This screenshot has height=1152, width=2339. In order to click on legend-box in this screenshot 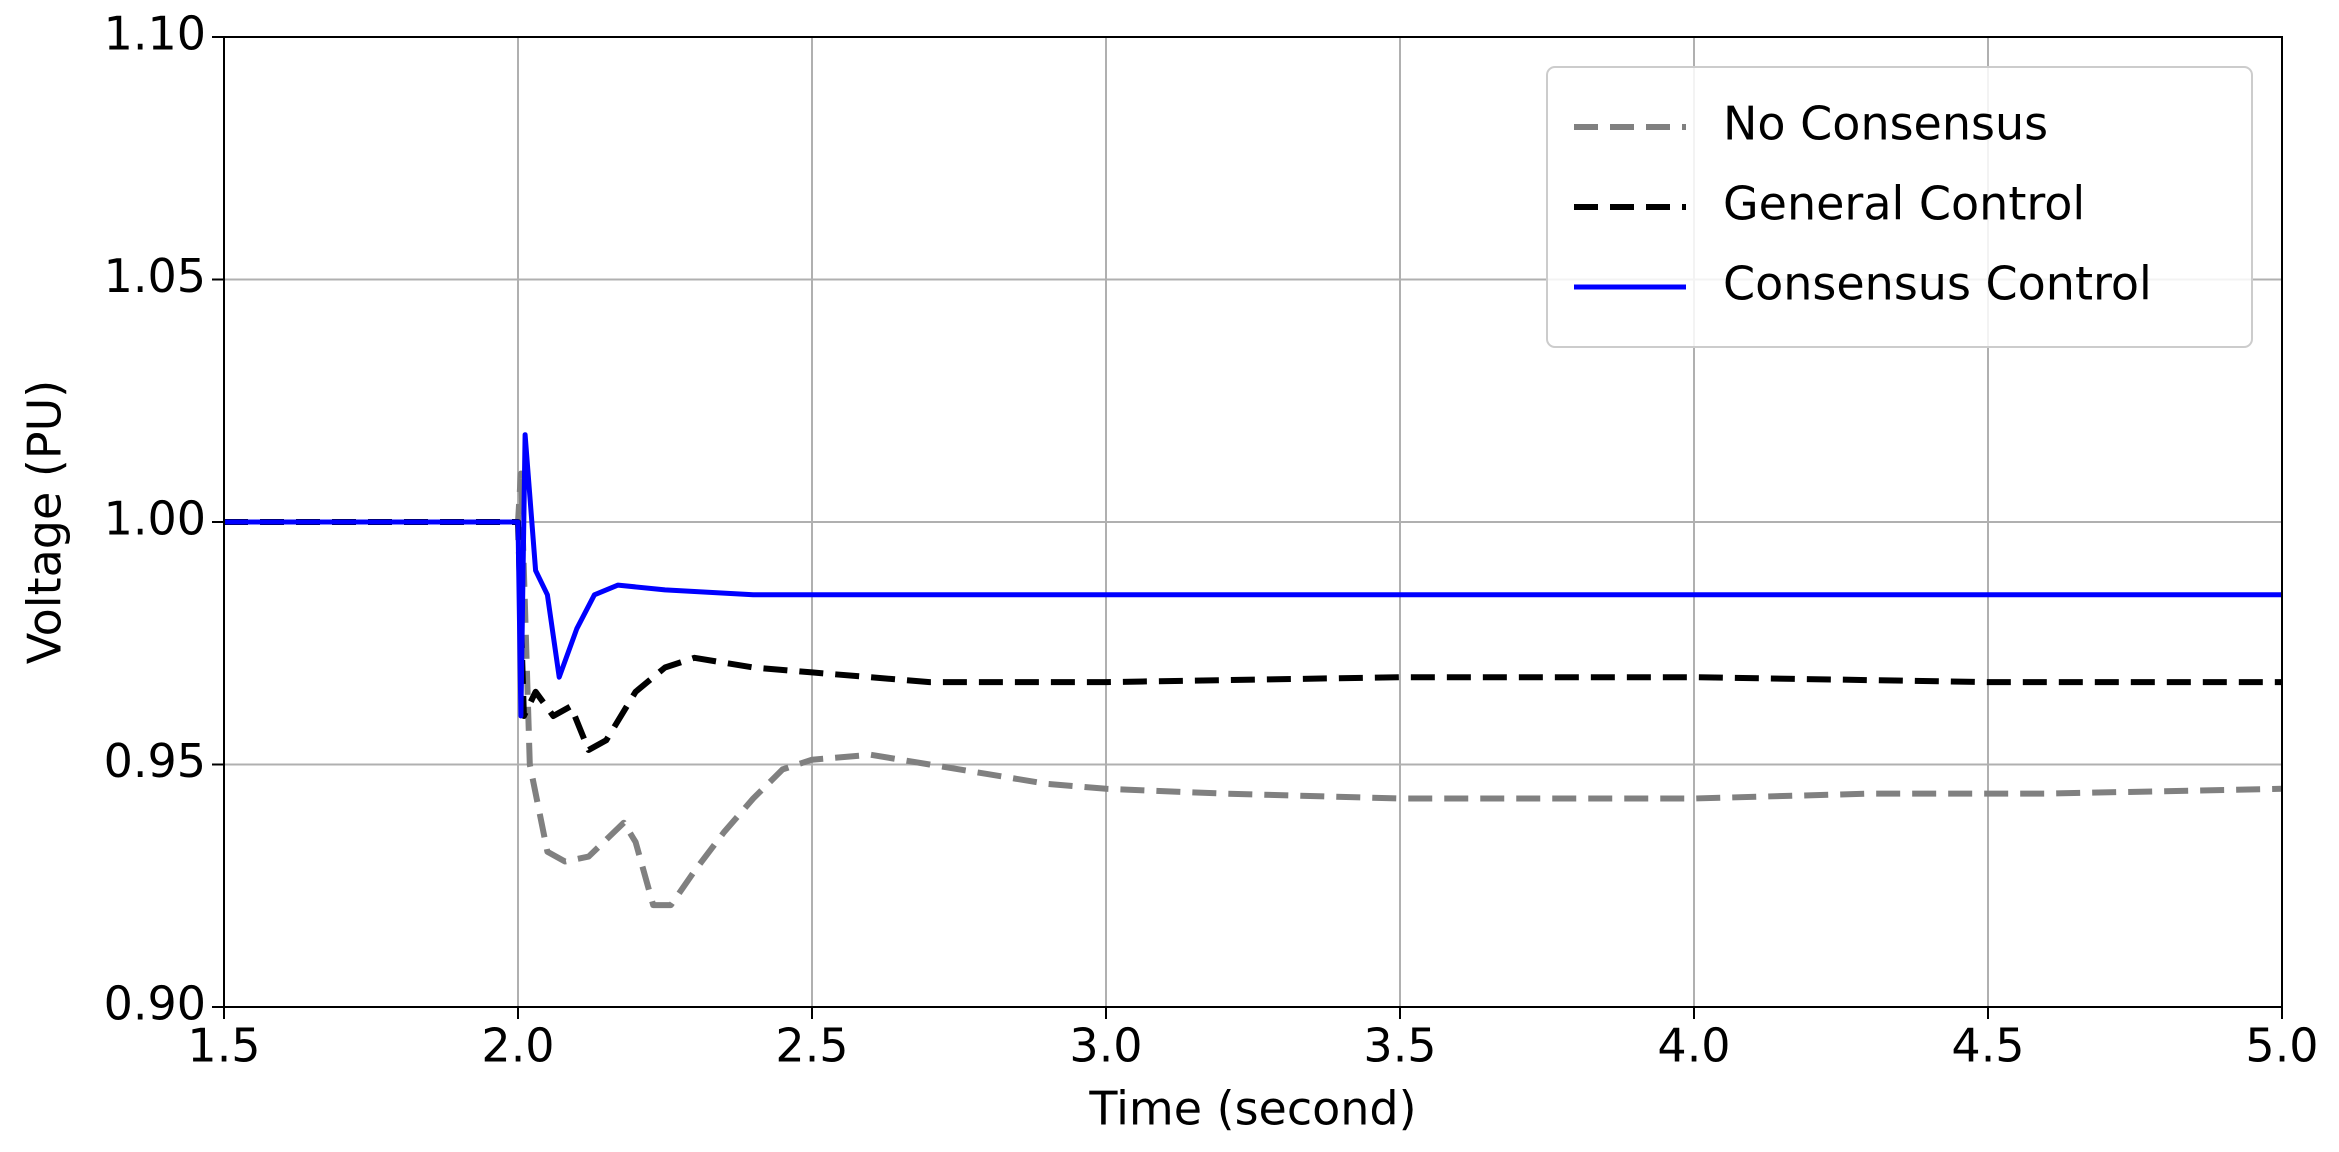, I will do `click(1899, 207)`.